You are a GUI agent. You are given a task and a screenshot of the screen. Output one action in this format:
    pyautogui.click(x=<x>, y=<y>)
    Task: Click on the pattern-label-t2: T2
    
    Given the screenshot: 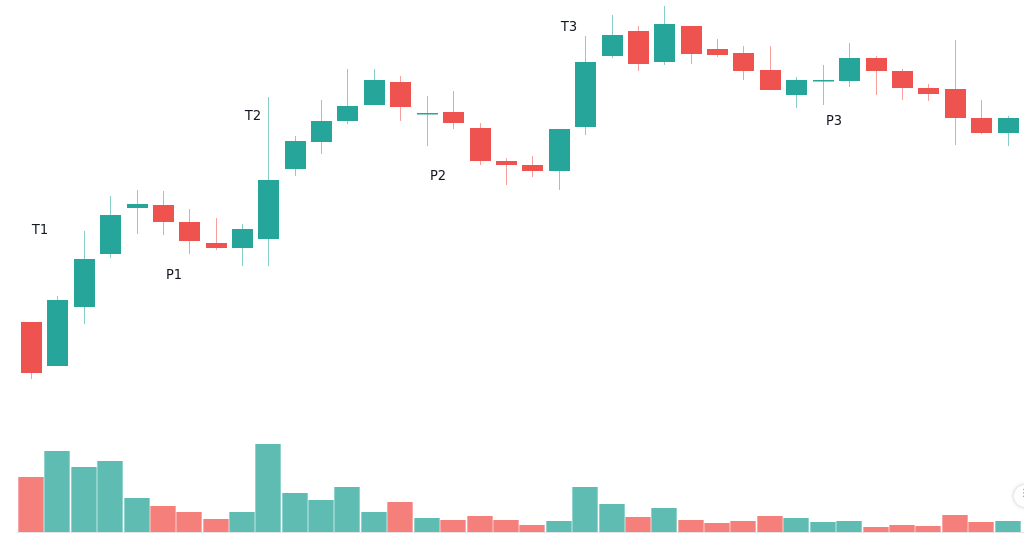 What is the action you would take?
    pyautogui.click(x=252, y=116)
    